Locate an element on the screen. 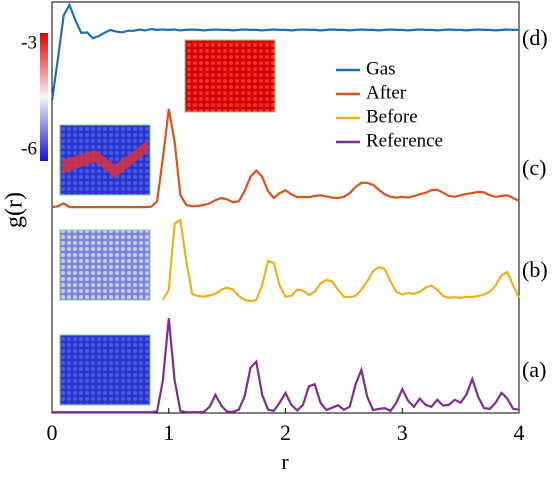  legend-label: Before is located at coordinates (392, 116).